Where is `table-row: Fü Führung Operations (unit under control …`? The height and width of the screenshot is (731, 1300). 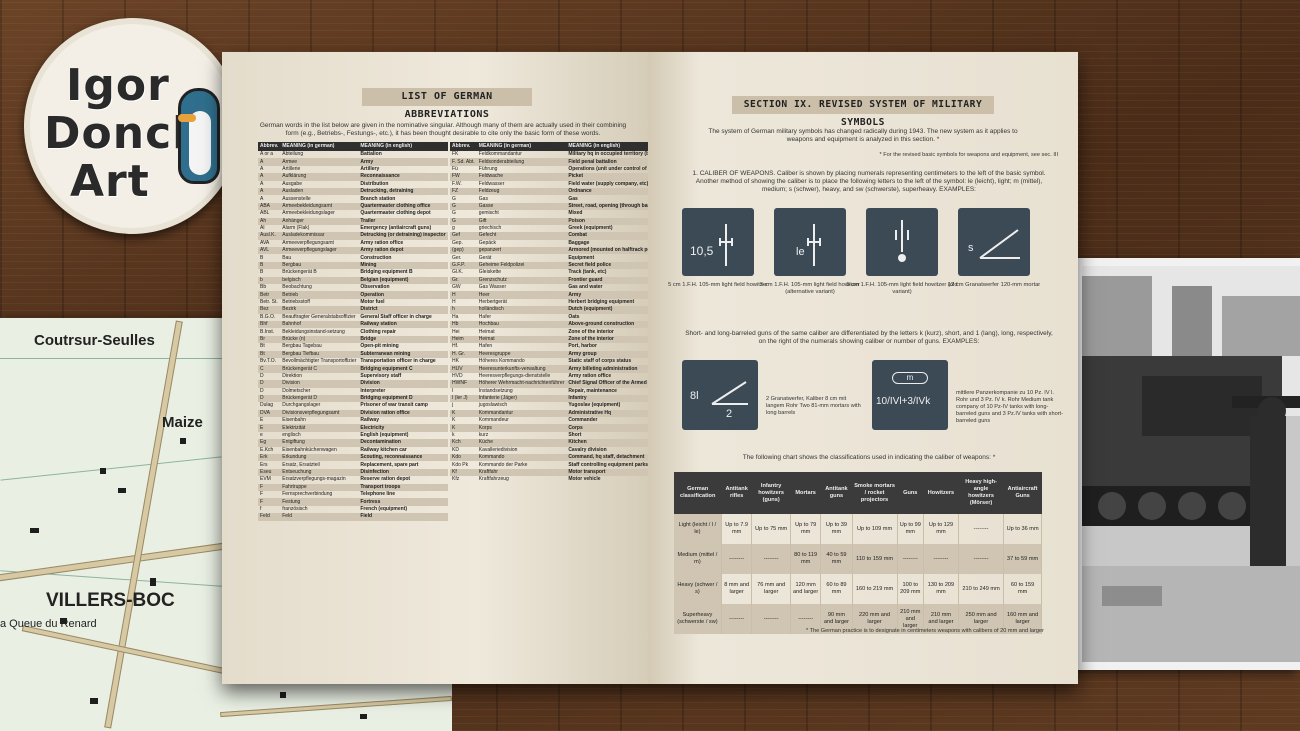
table-row: Fü Führung Operations (unit under control … is located at coordinates (588, 169).